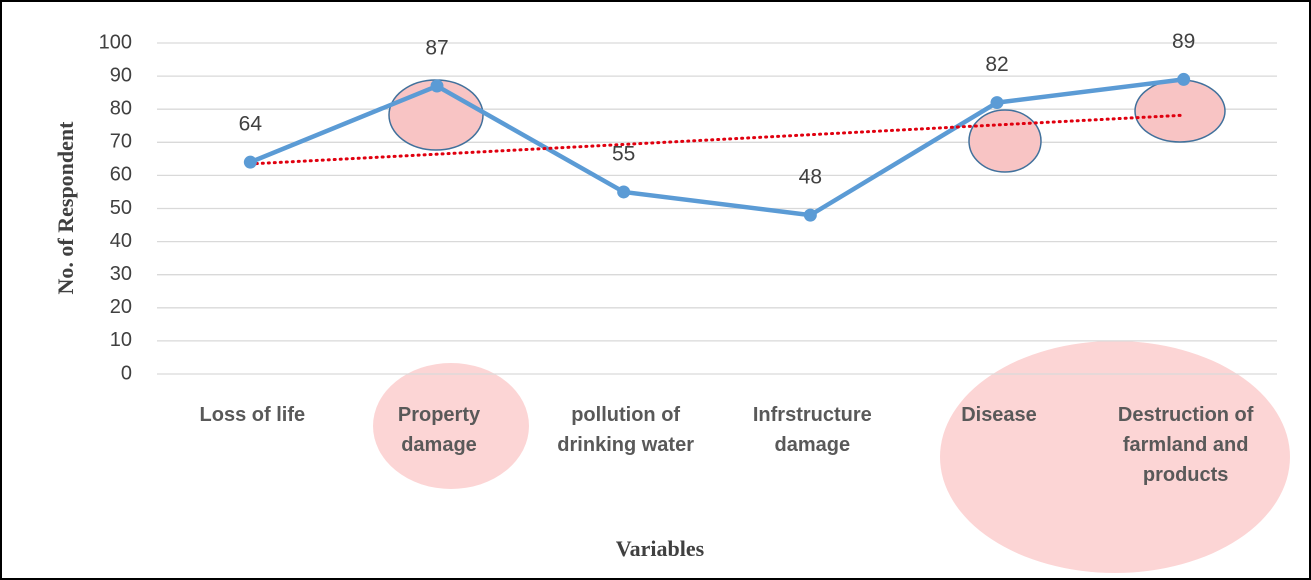 The height and width of the screenshot is (580, 1311). Describe the element at coordinates (625, 430) in the screenshot. I see `x-tick-label: pollution of drinking water` at that location.